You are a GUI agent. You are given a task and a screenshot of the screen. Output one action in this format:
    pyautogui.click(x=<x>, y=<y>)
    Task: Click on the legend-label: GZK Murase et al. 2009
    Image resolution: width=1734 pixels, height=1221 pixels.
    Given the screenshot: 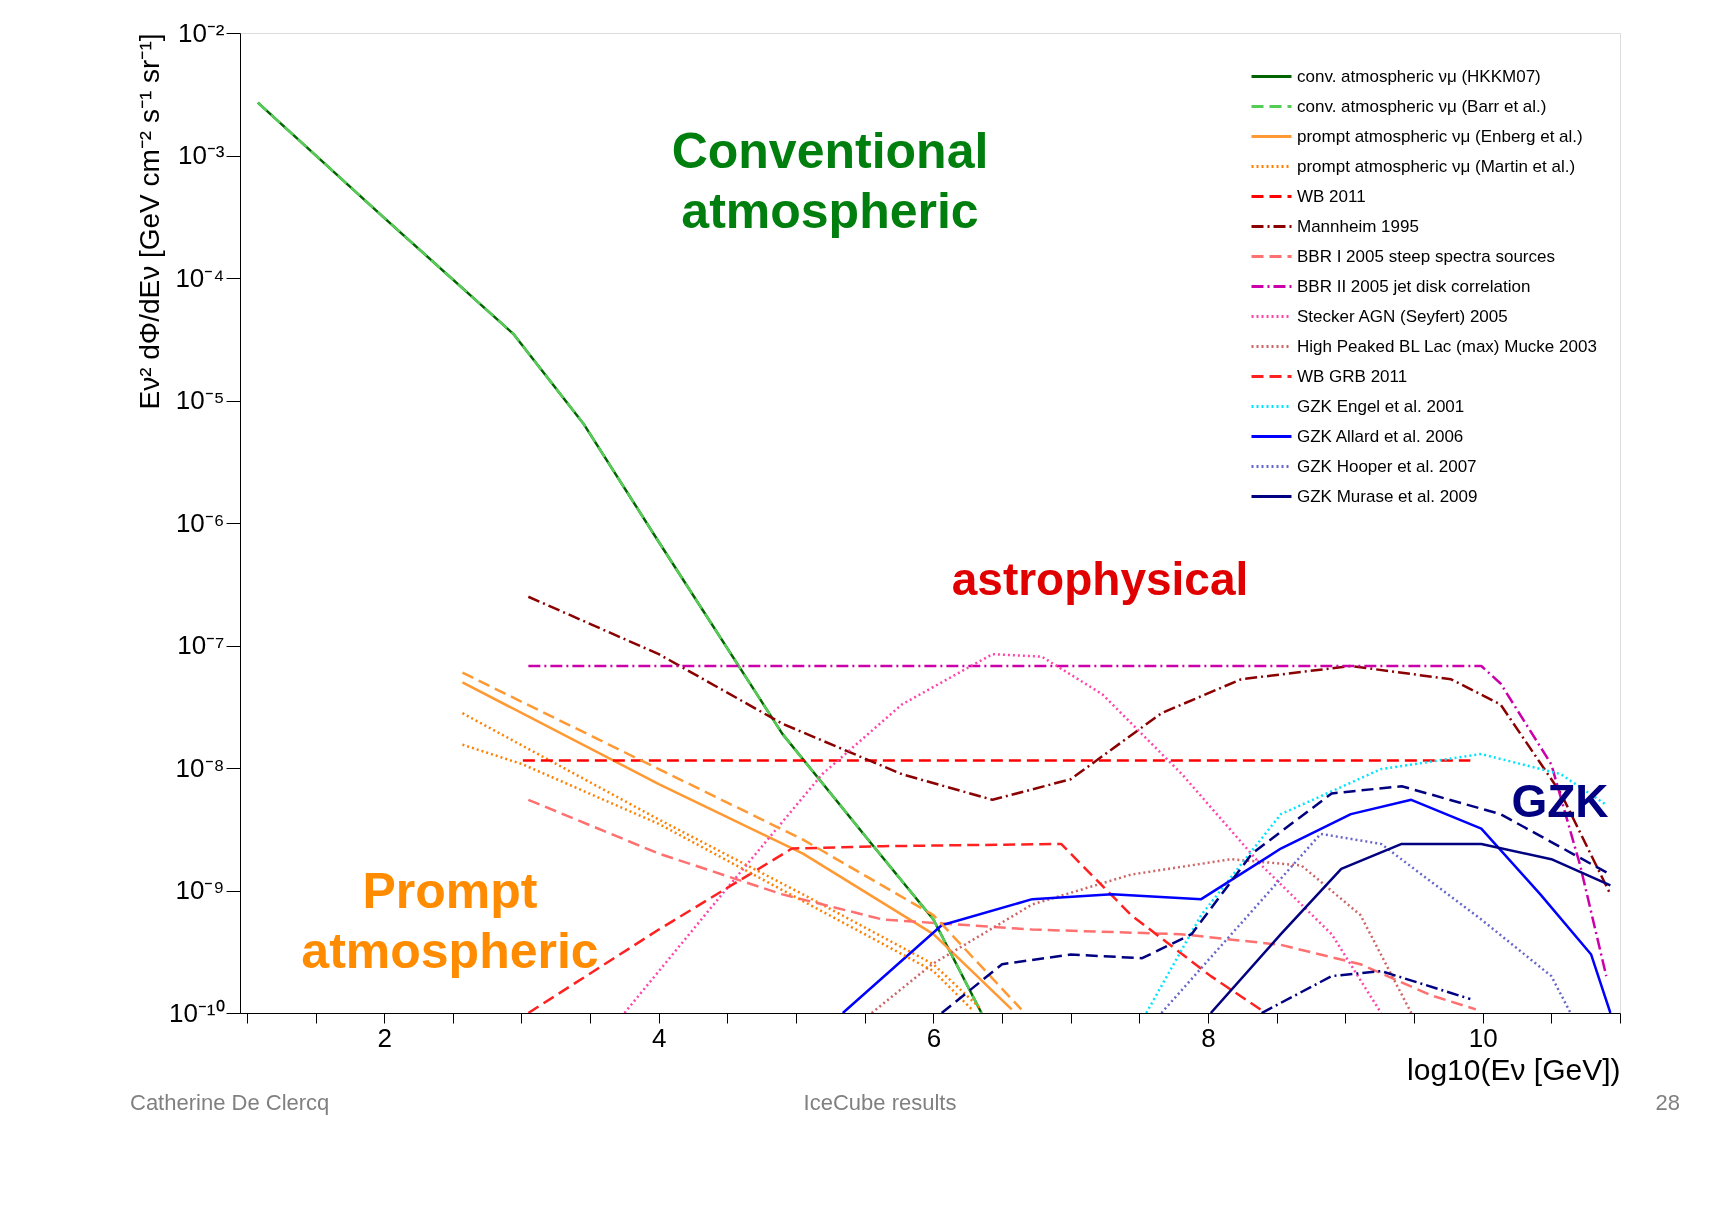 What is the action you would take?
    pyautogui.click(x=1387, y=496)
    